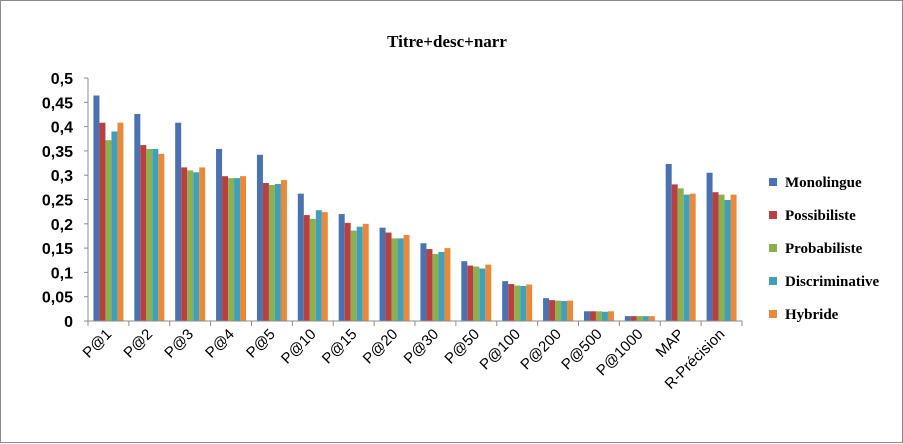  Describe the element at coordinates (57, 152) in the screenshot. I see `y-tick-label: 0,35` at that location.